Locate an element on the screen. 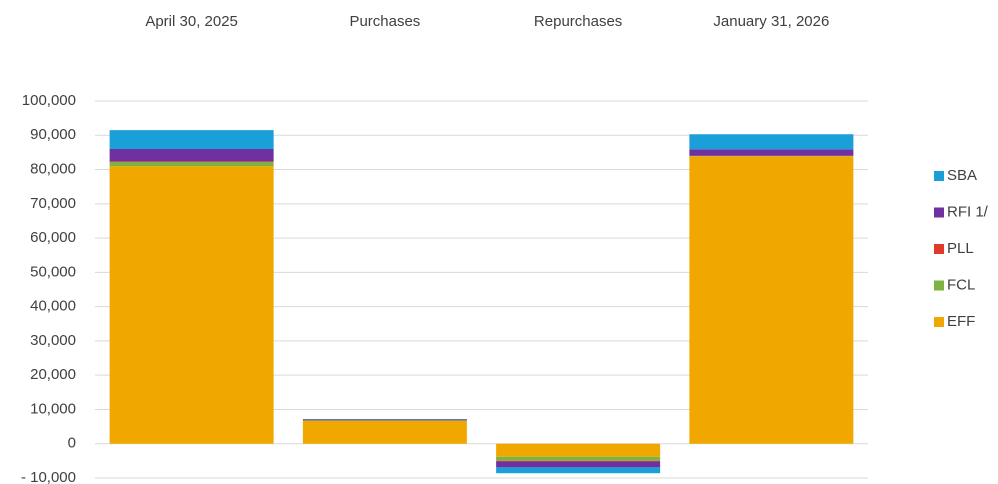 This screenshot has width=998, height=484. y-tick-label: 20,000 is located at coordinates (53, 374).